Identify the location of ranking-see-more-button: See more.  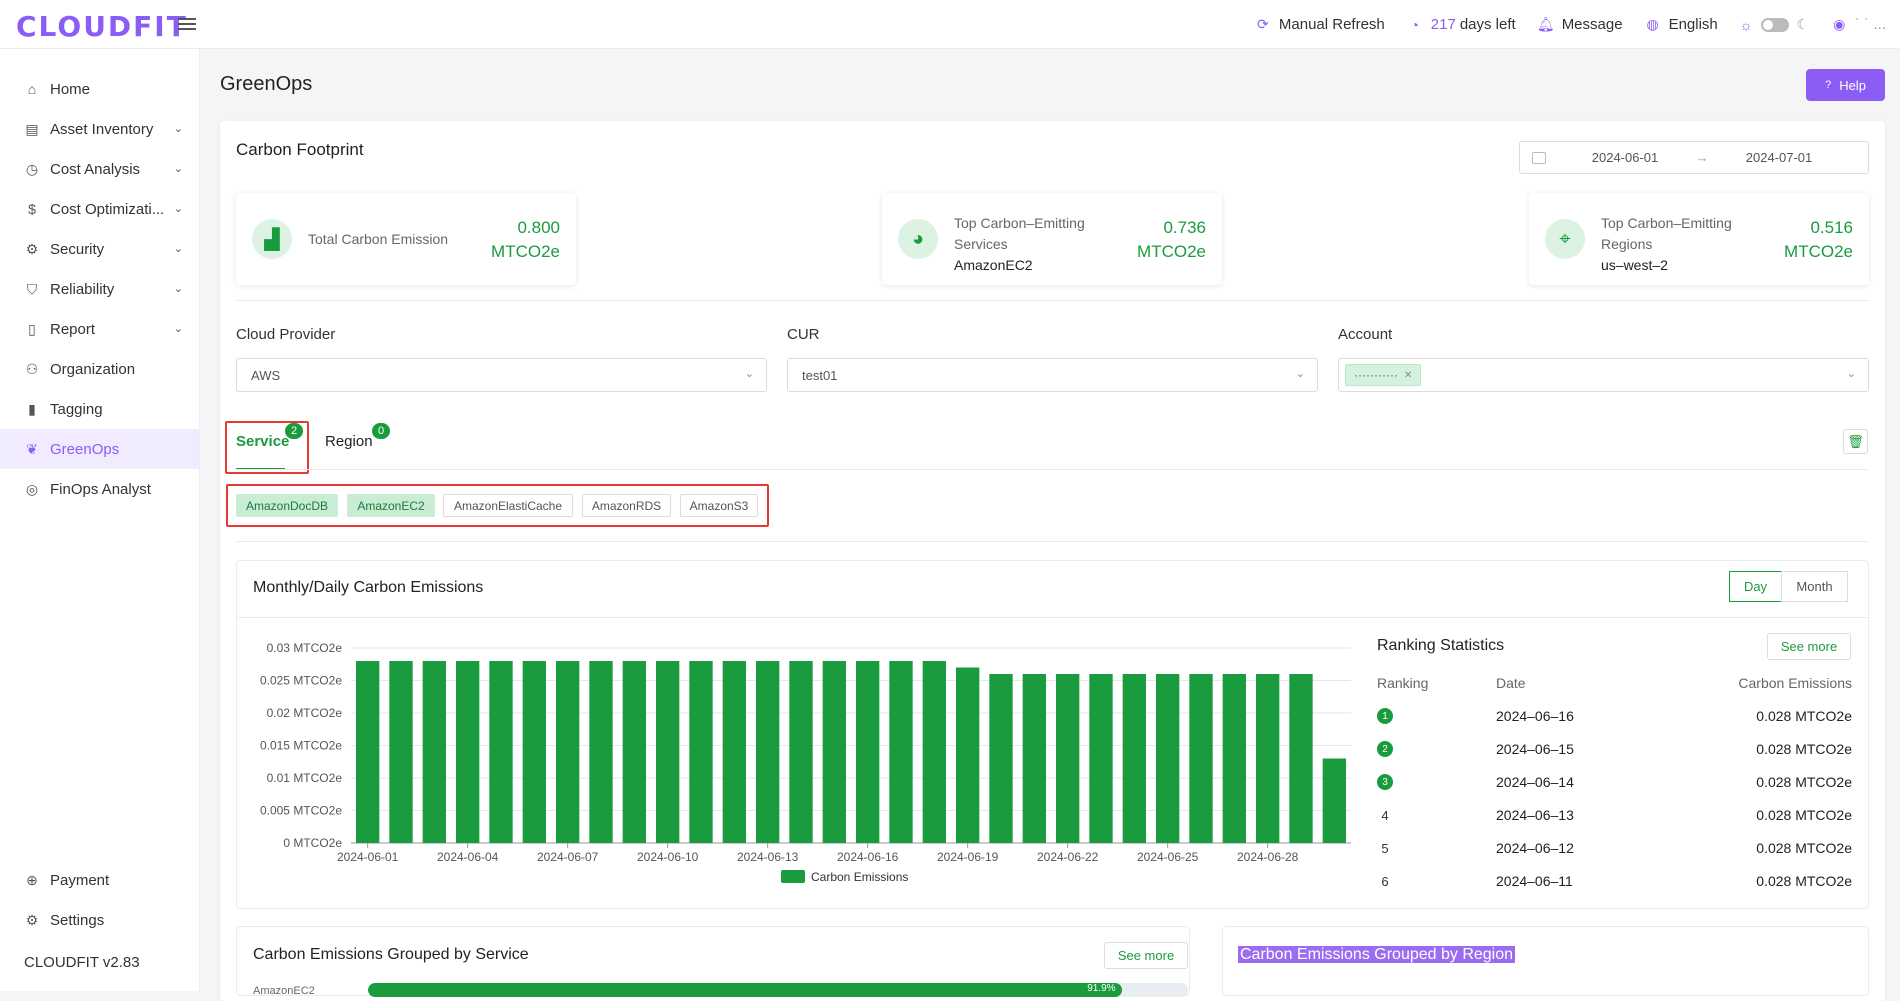
(1809, 646).